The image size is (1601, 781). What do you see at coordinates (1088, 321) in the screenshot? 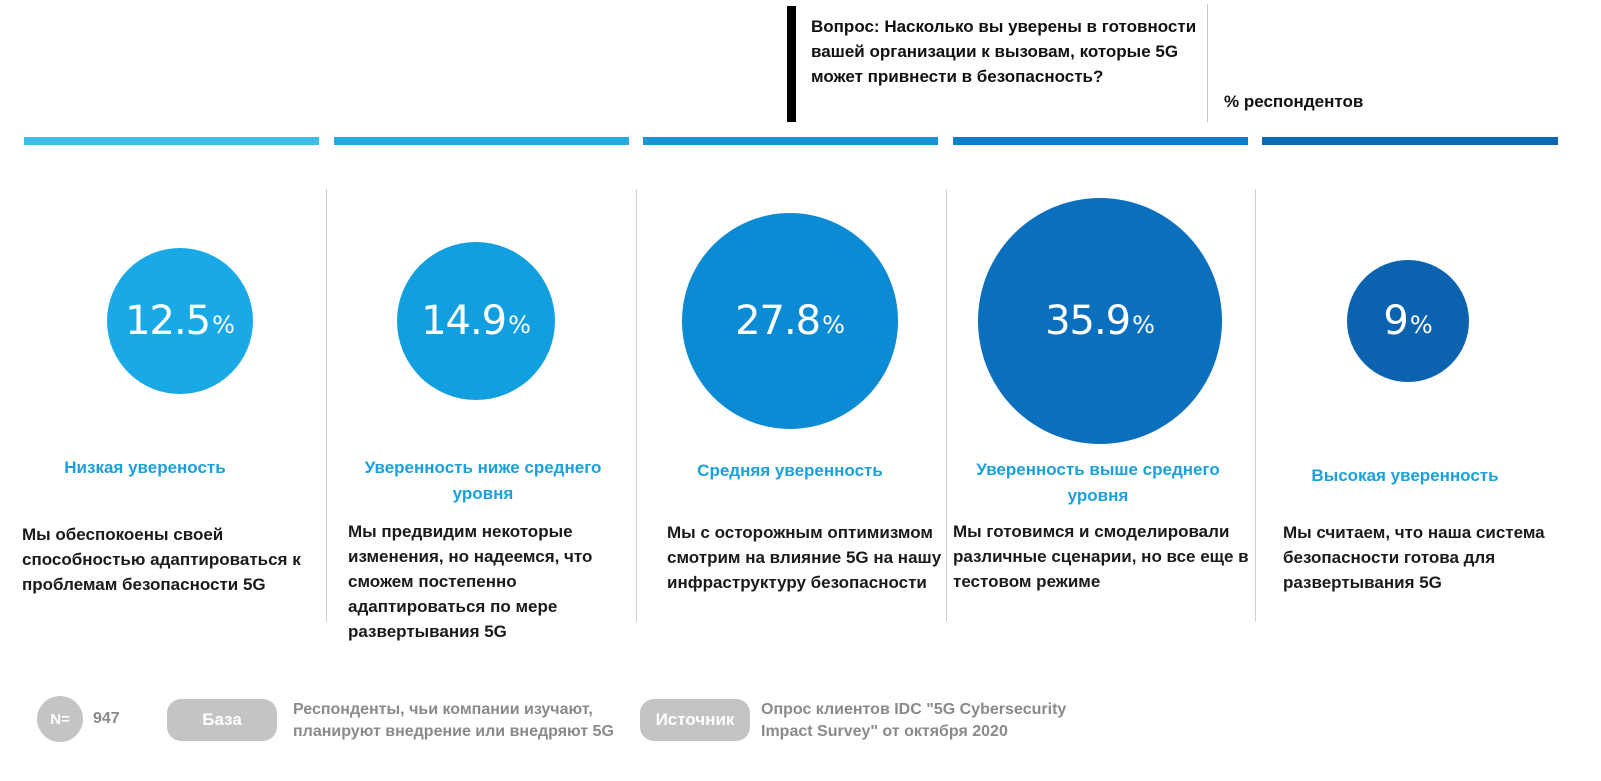
I see `bubble-value: 35.9` at bounding box center [1088, 321].